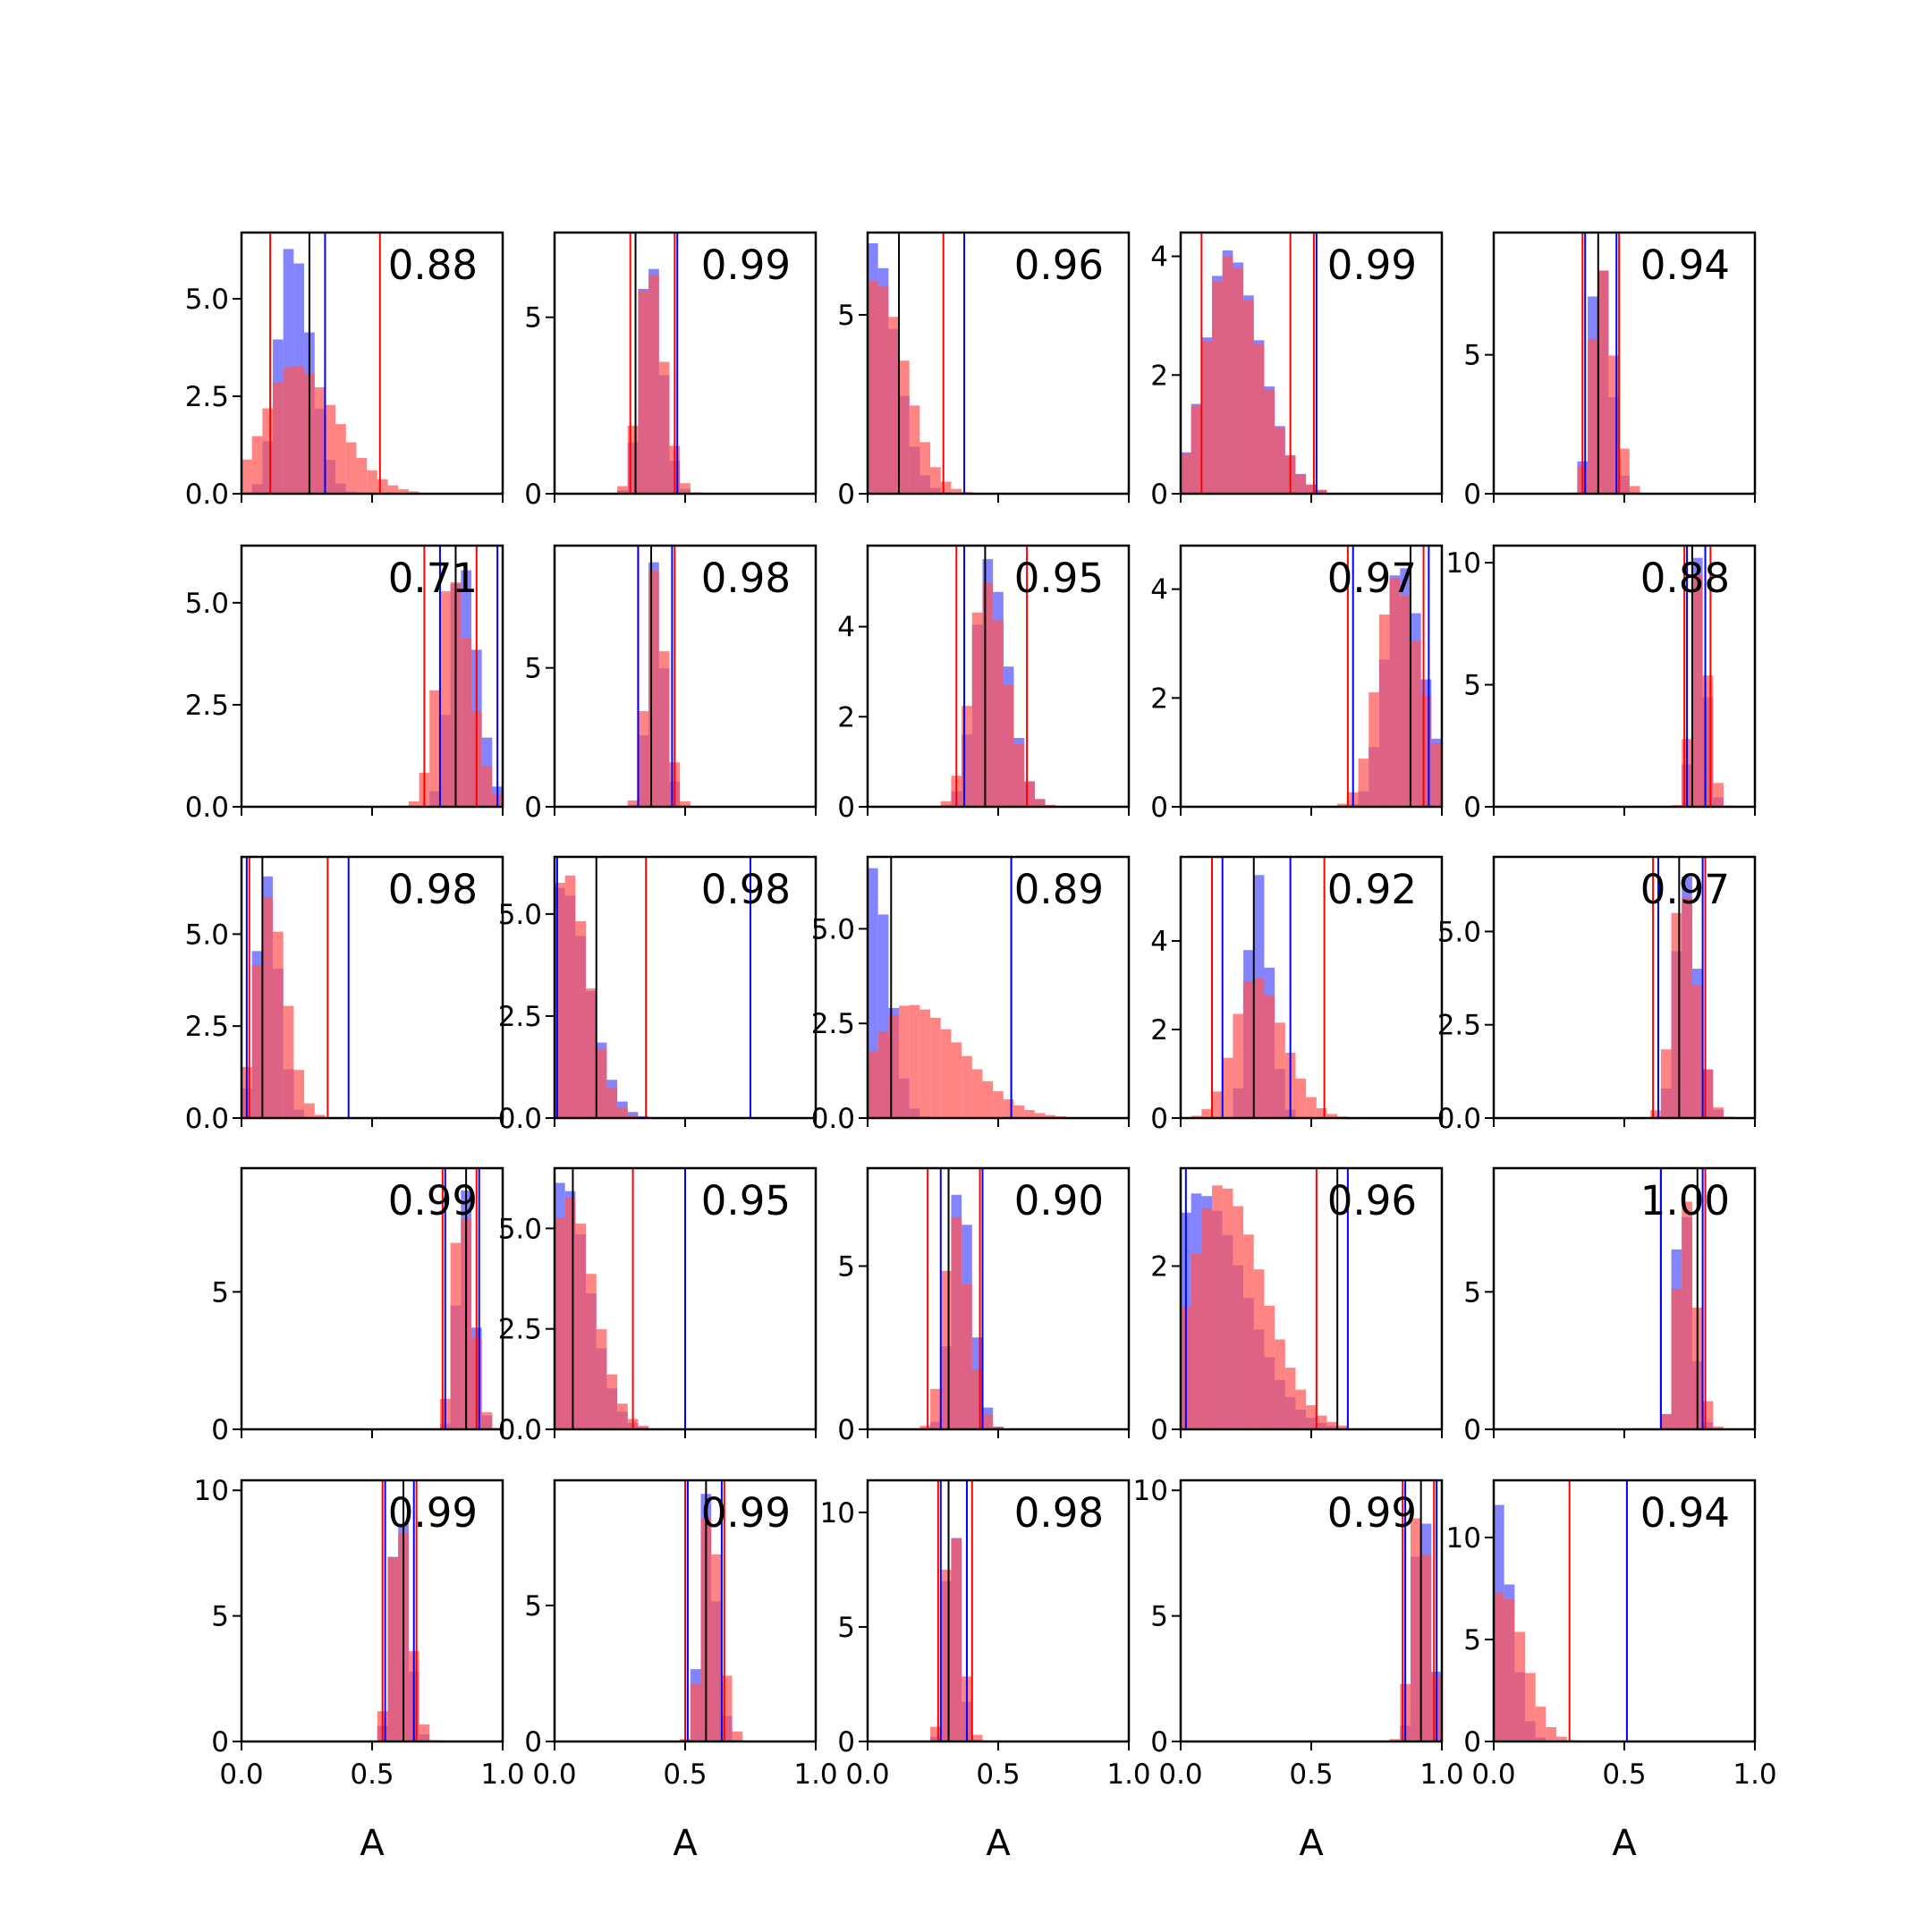  What do you see at coordinates (1685, 1513) in the screenshot?
I see `panel-value: 0.94` at bounding box center [1685, 1513].